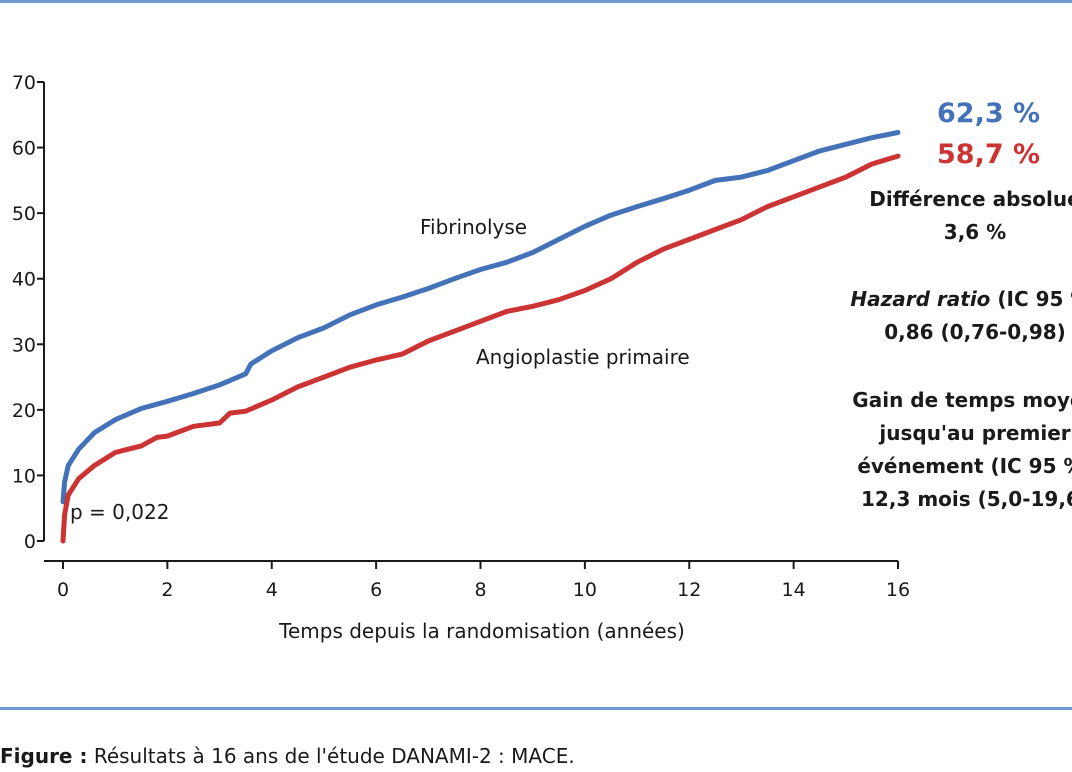  What do you see at coordinates (585, 590) in the screenshot?
I see `x-tick-label: 10` at bounding box center [585, 590].